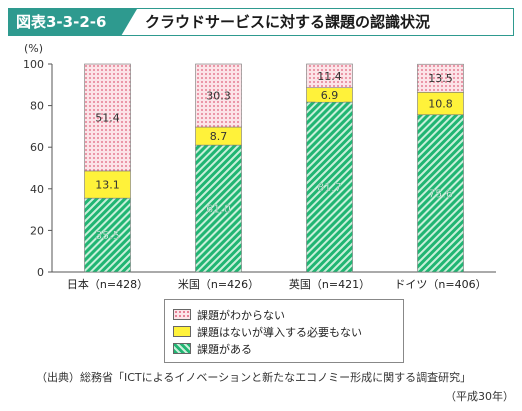 The width and height of the screenshot is (522, 411). What do you see at coordinates (37, 230) in the screenshot?
I see `y-tick-label: 20` at bounding box center [37, 230].